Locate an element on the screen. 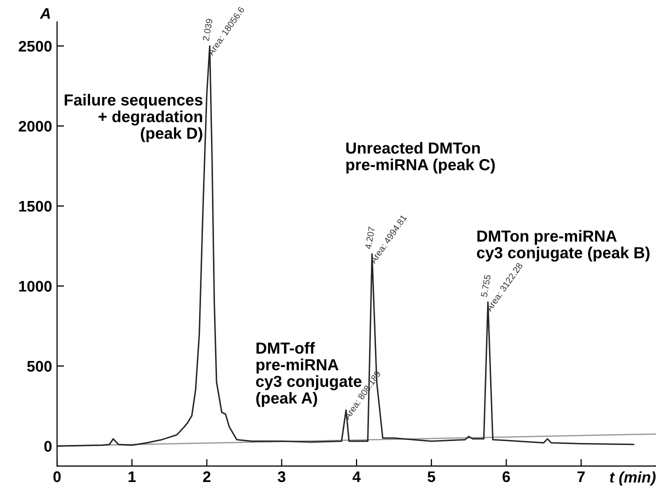  y-tick-label: 2500 is located at coordinates (35, 46).